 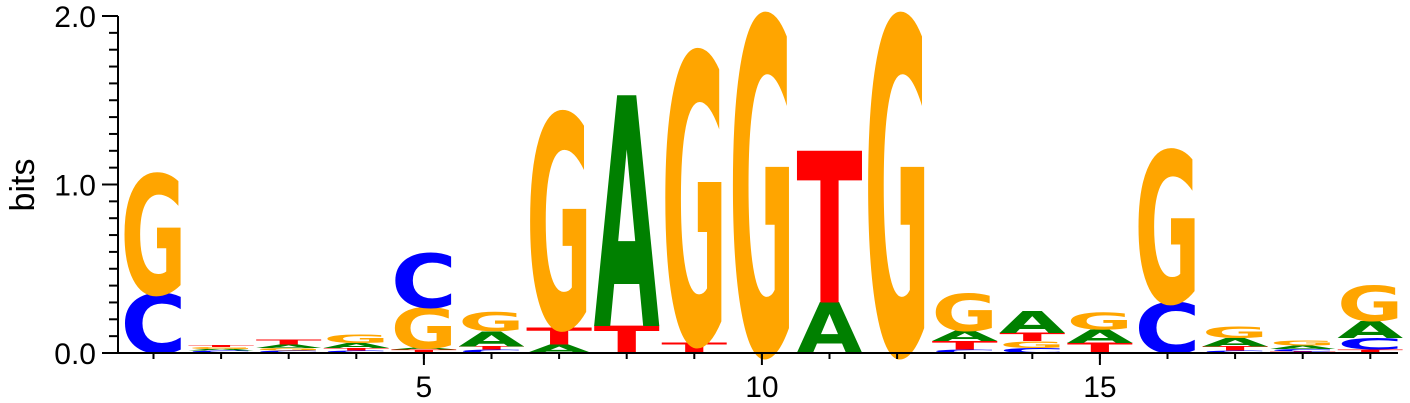 What do you see at coordinates (23, 185) in the screenshot?
I see `y-axis-label: bits` at bounding box center [23, 185].